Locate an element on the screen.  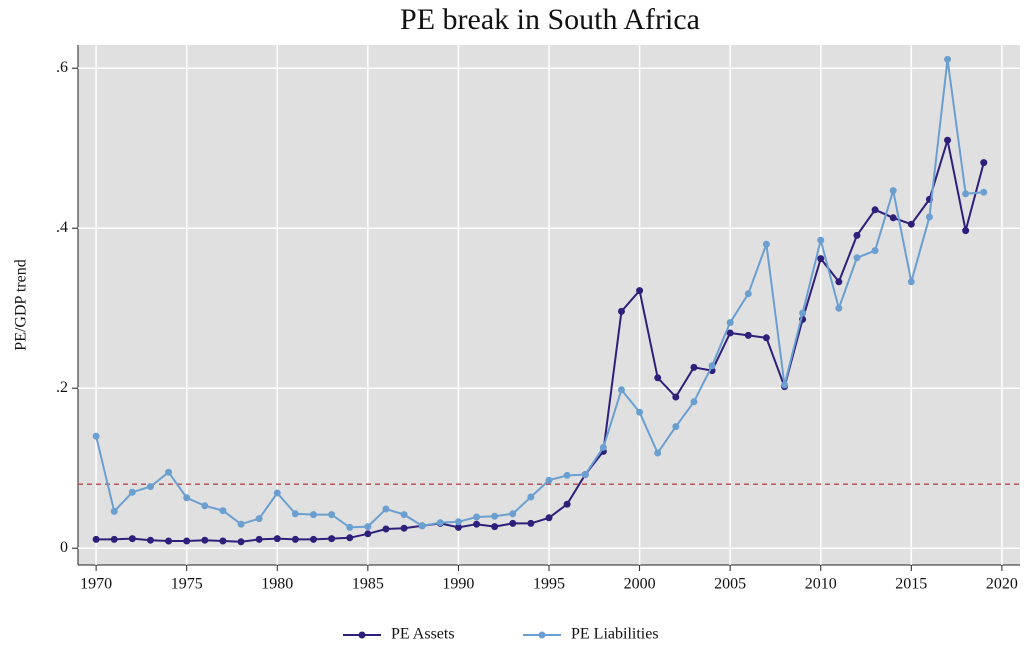
x-tick-label: 1970 is located at coordinates (96, 584).